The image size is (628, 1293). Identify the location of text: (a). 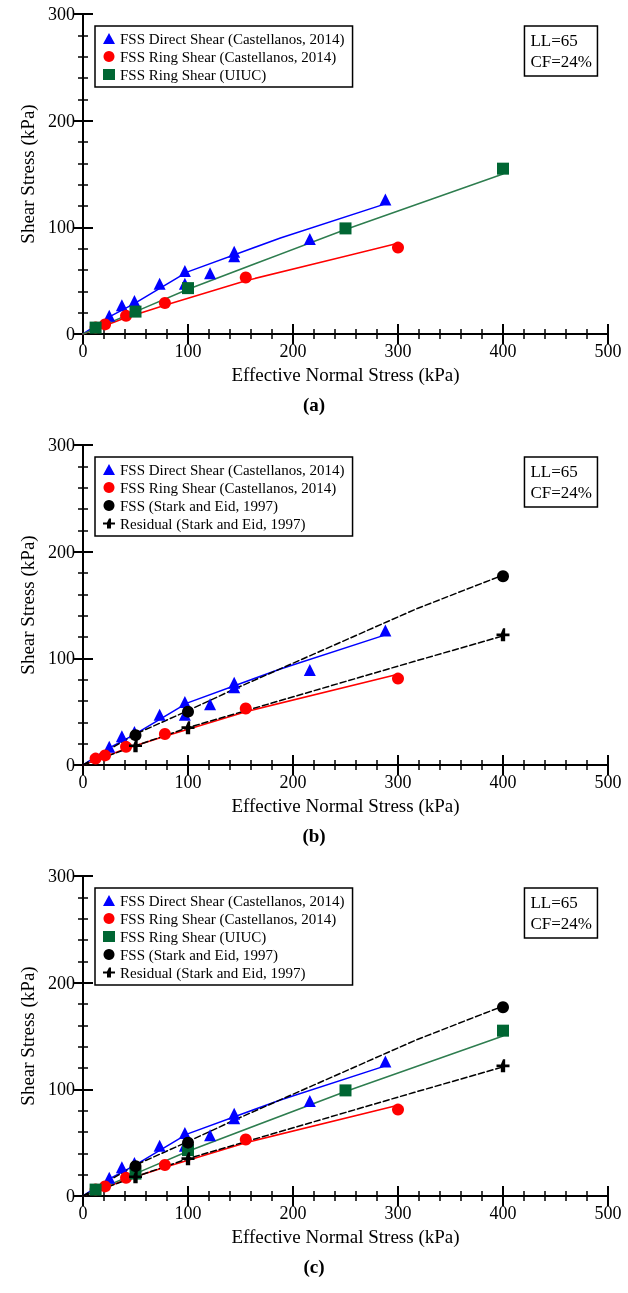
(314, 405).